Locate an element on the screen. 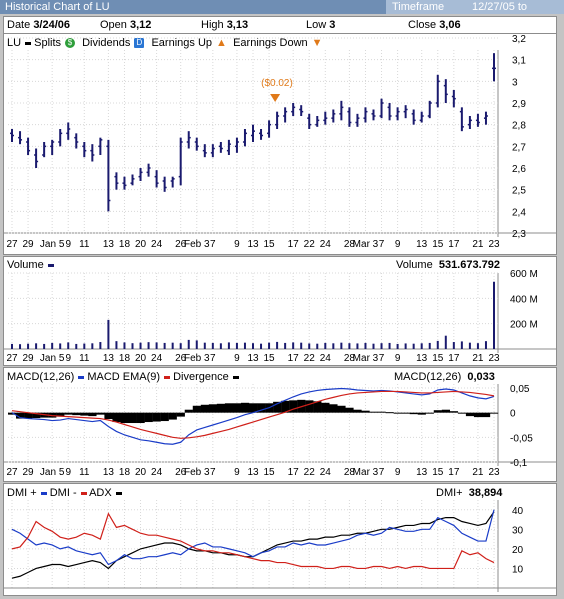  price-y-tick-label: 2,7 is located at coordinates (519, 147).